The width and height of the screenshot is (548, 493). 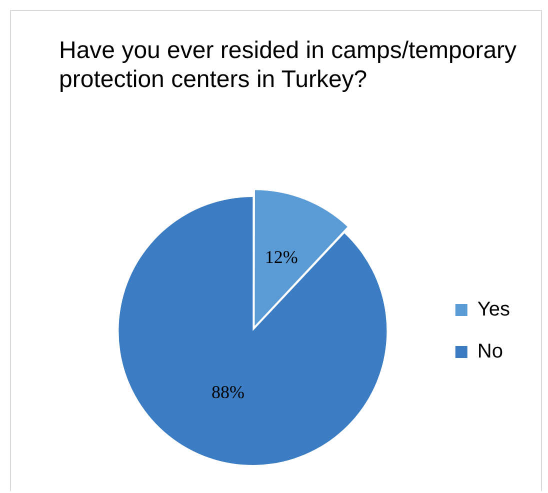 What do you see at coordinates (490, 351) in the screenshot?
I see `legend-label: No` at bounding box center [490, 351].